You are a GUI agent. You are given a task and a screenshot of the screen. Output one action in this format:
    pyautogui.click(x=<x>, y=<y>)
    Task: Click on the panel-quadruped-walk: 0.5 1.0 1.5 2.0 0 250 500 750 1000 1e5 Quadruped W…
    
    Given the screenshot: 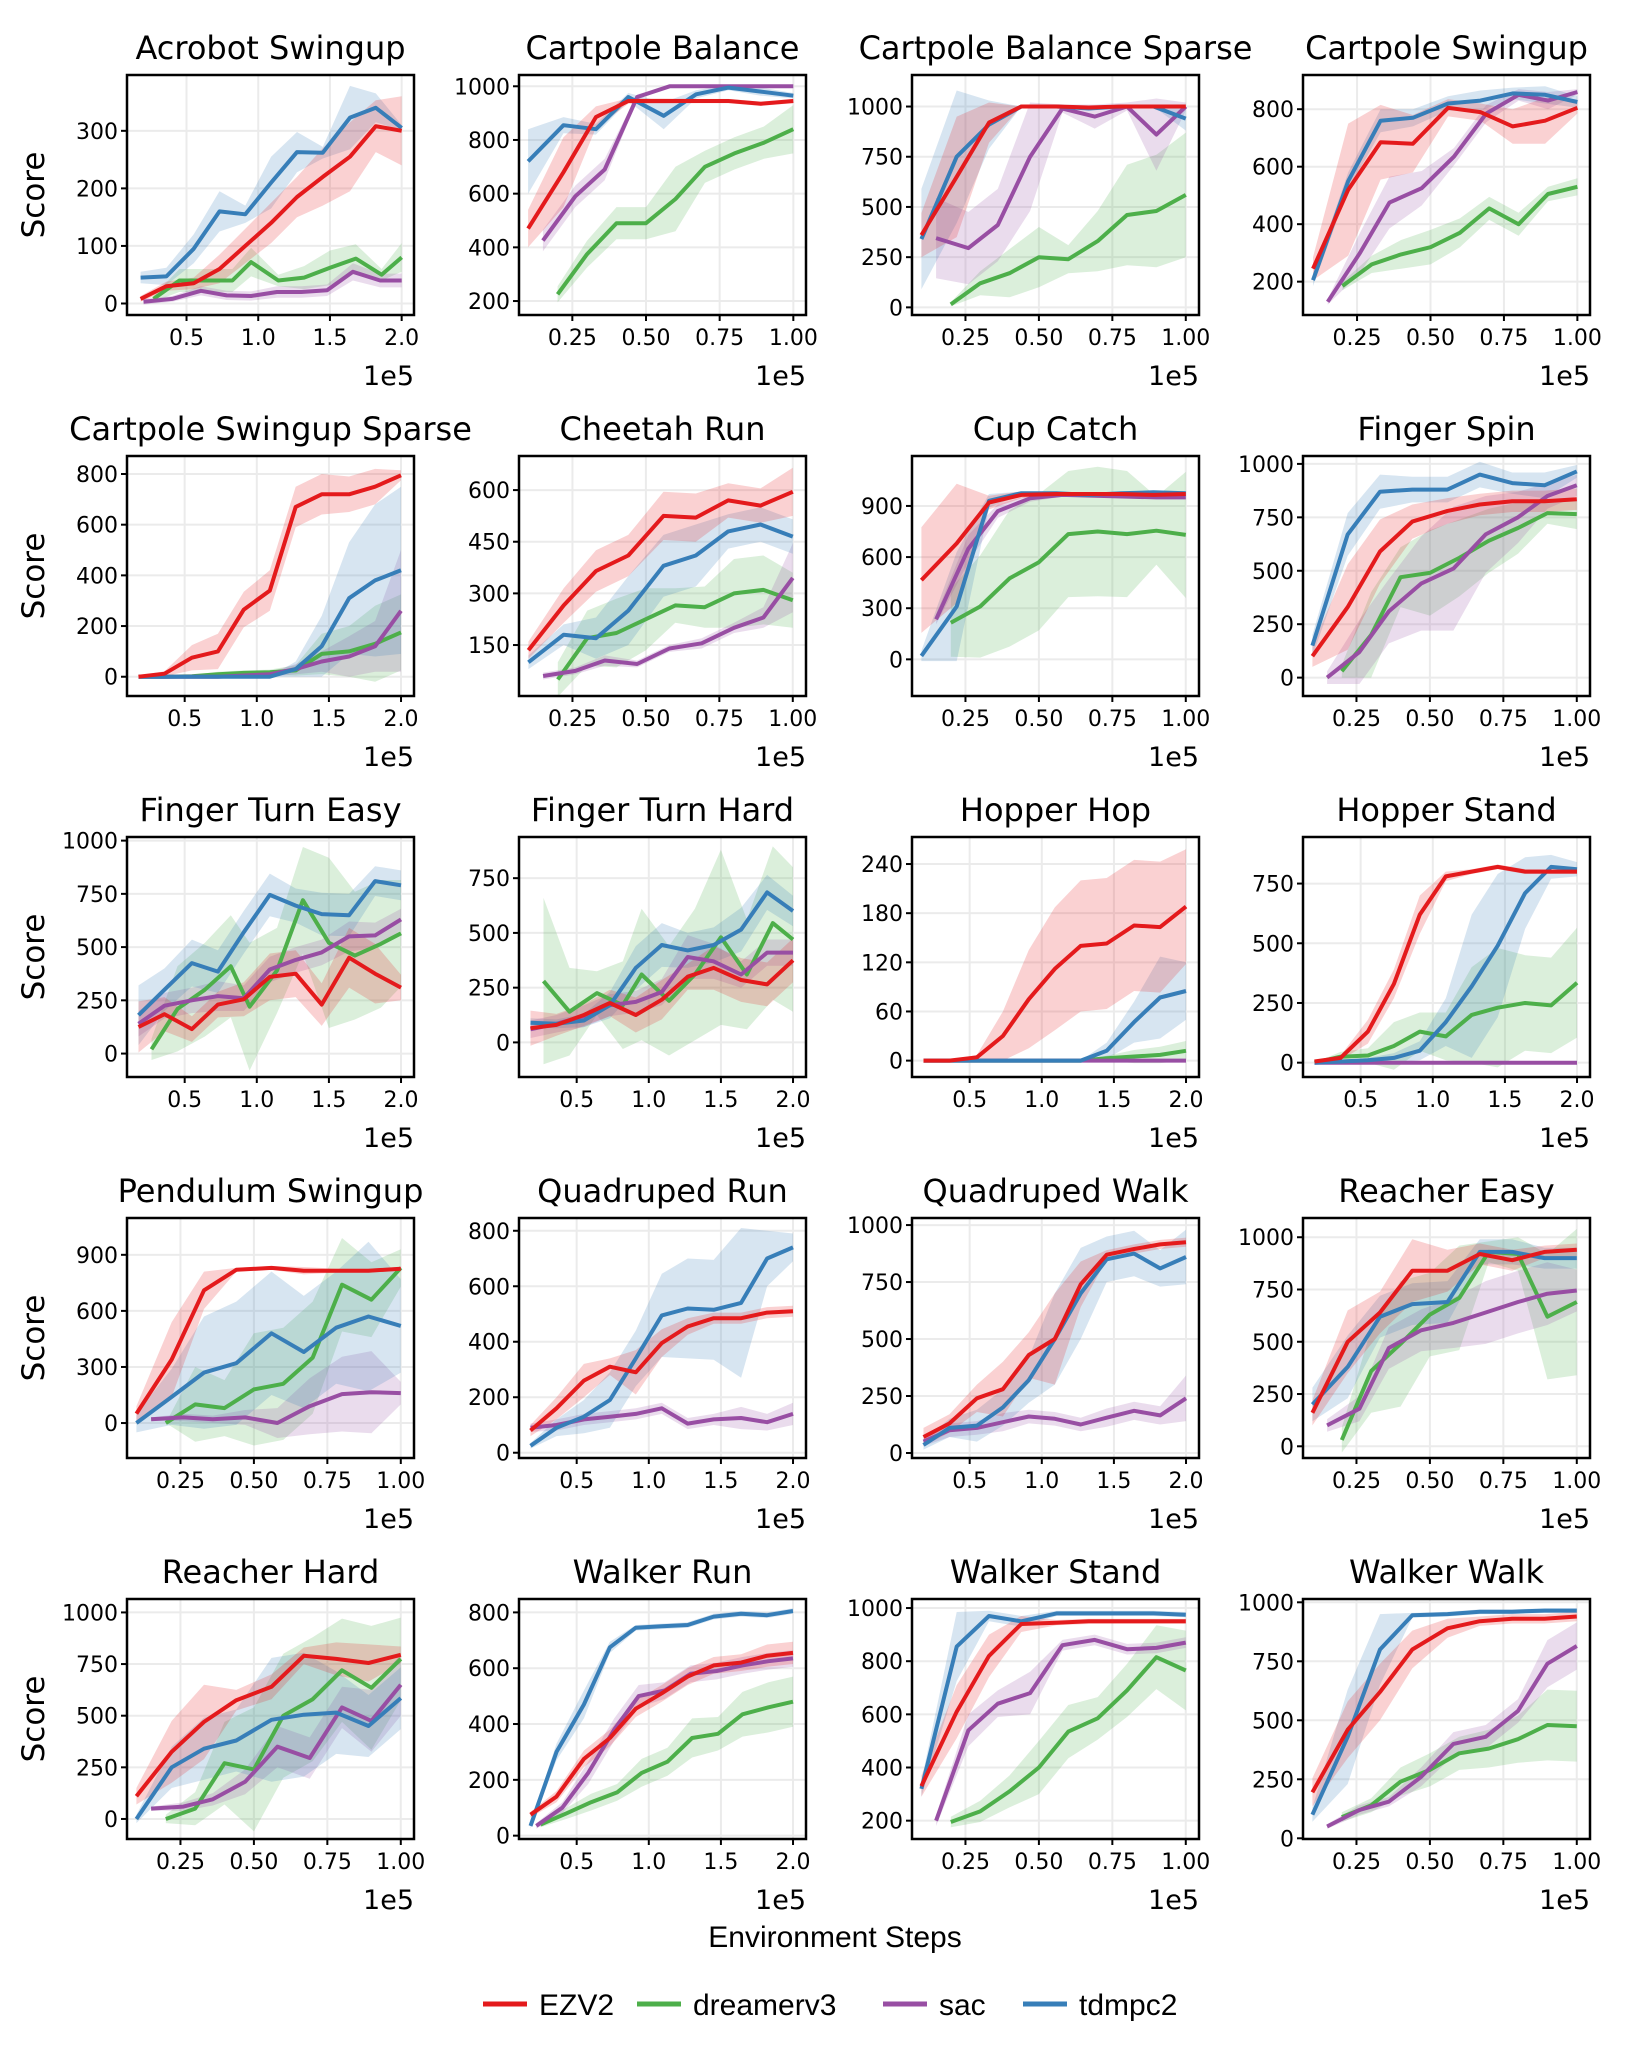 What is the action you would take?
    pyautogui.click(x=1025, y=1353)
    